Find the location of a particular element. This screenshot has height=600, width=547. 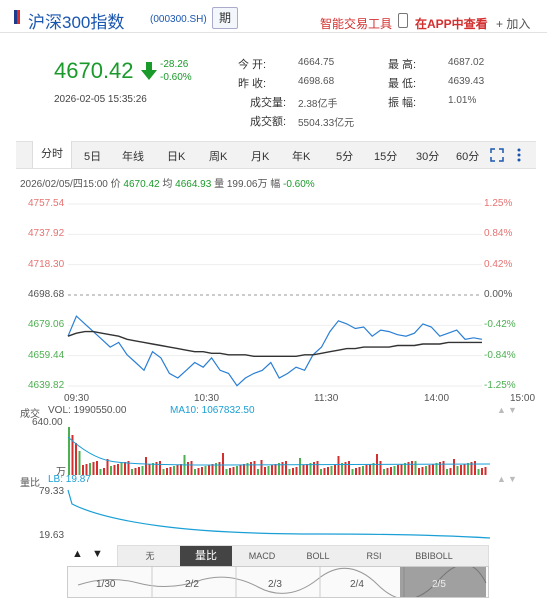

x-axis-label: 15:00 is located at coordinates (523, 398).